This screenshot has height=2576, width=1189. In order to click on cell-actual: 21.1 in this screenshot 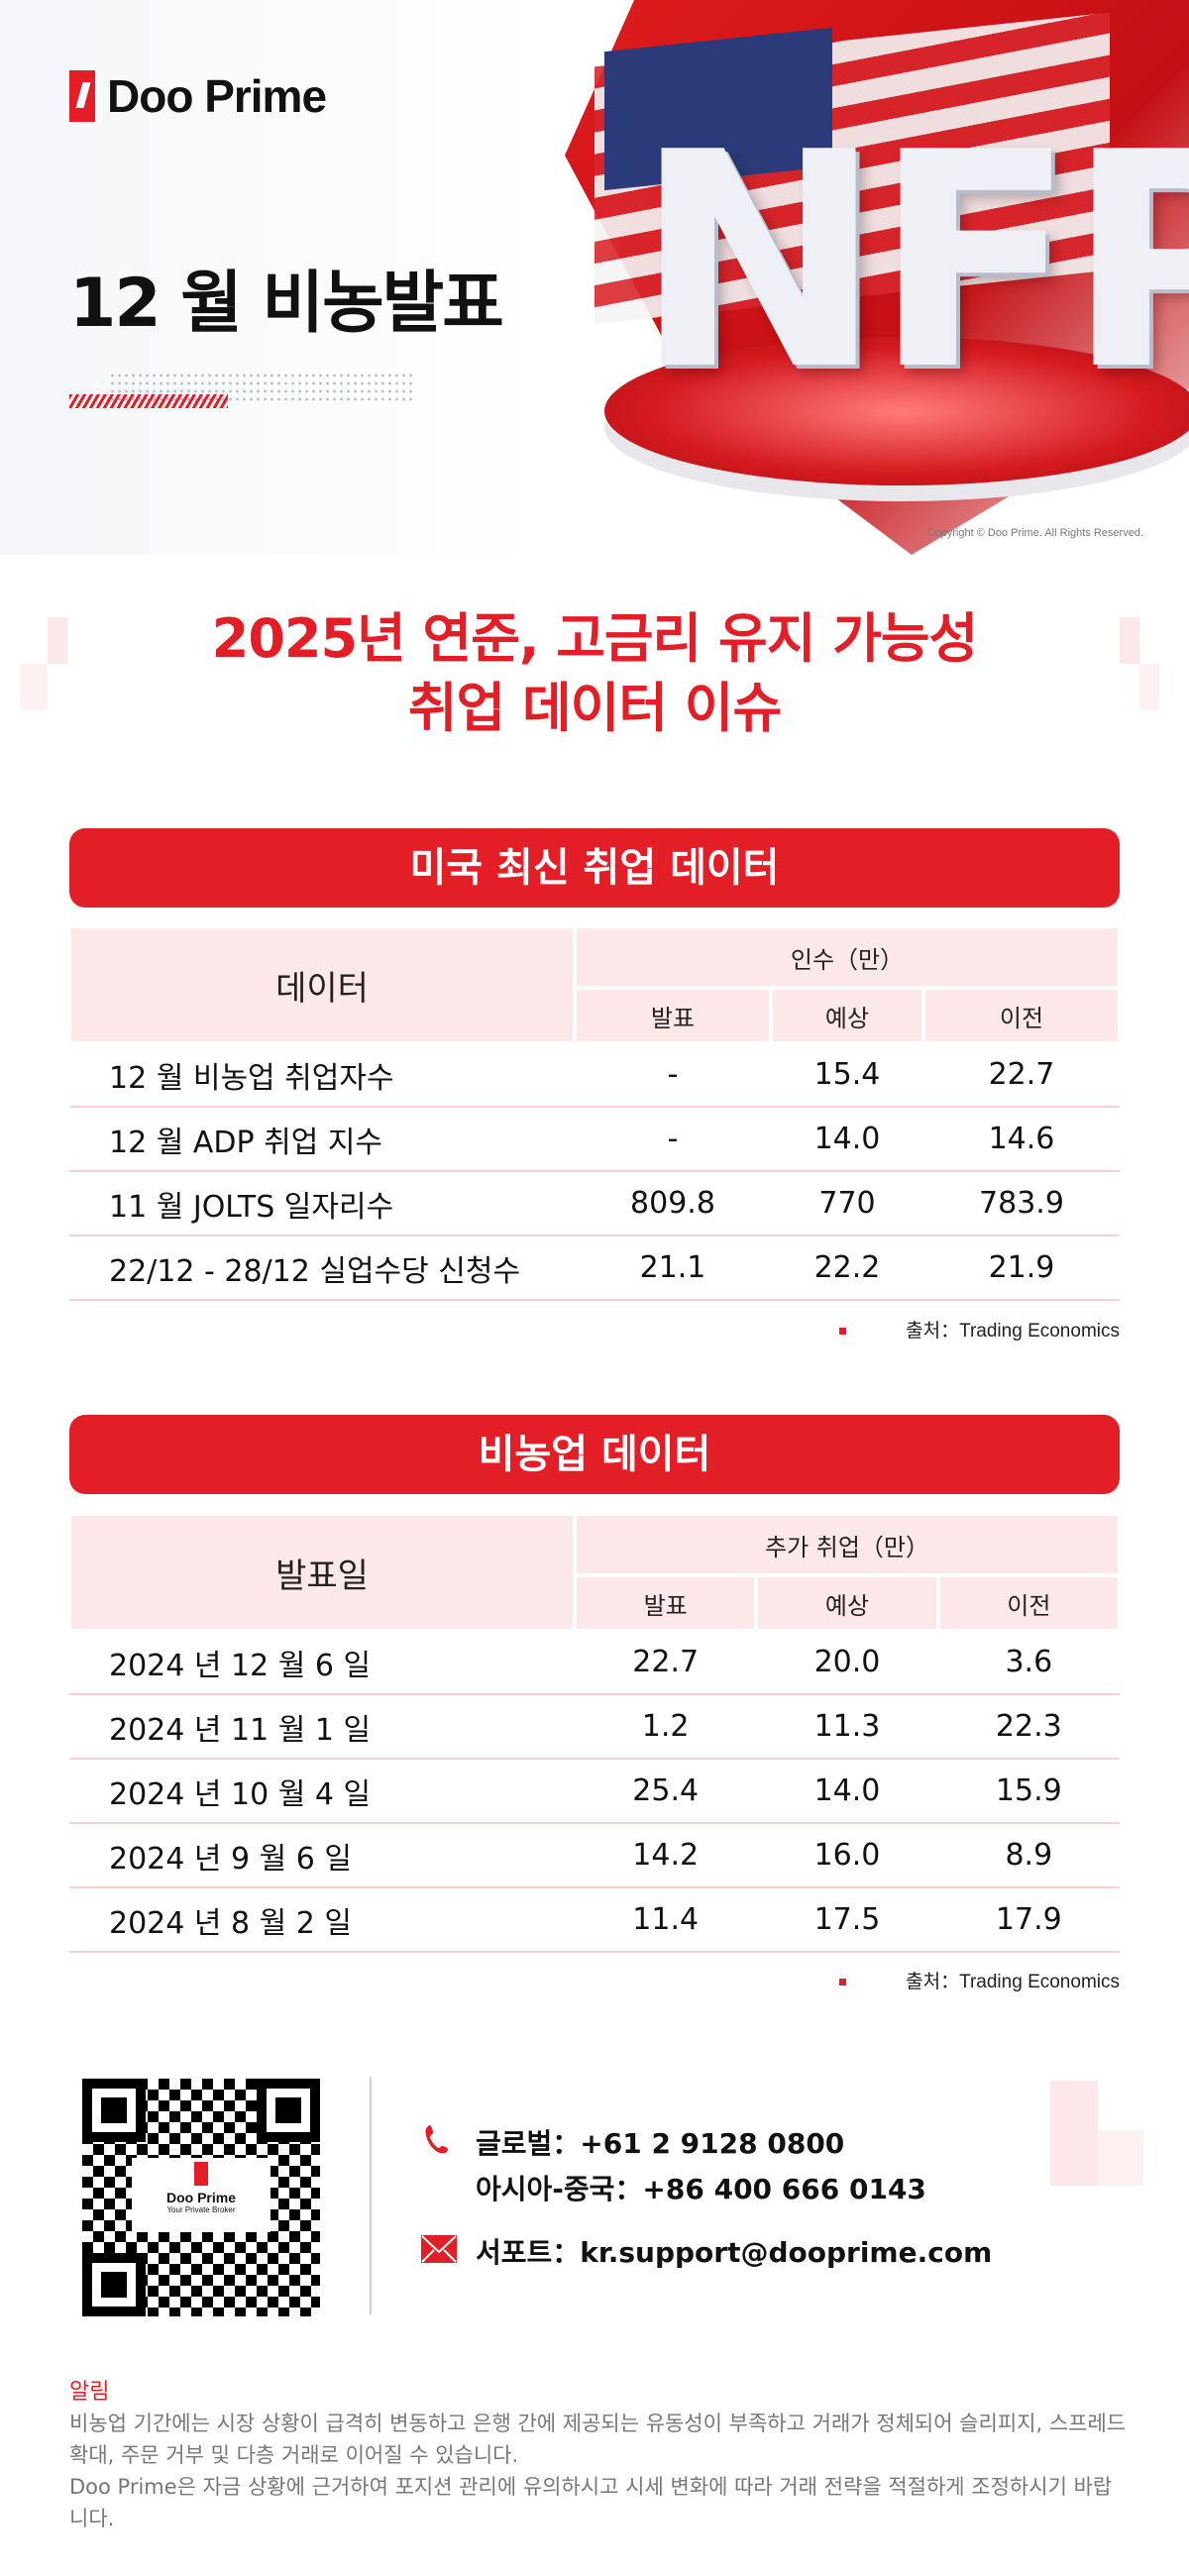, I will do `click(673, 1268)`.